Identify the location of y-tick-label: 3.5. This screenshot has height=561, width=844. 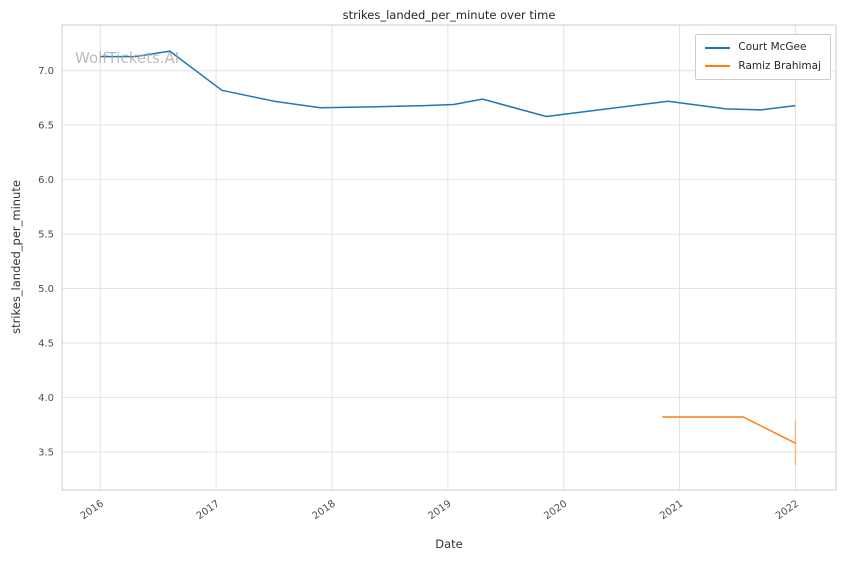
(46, 452).